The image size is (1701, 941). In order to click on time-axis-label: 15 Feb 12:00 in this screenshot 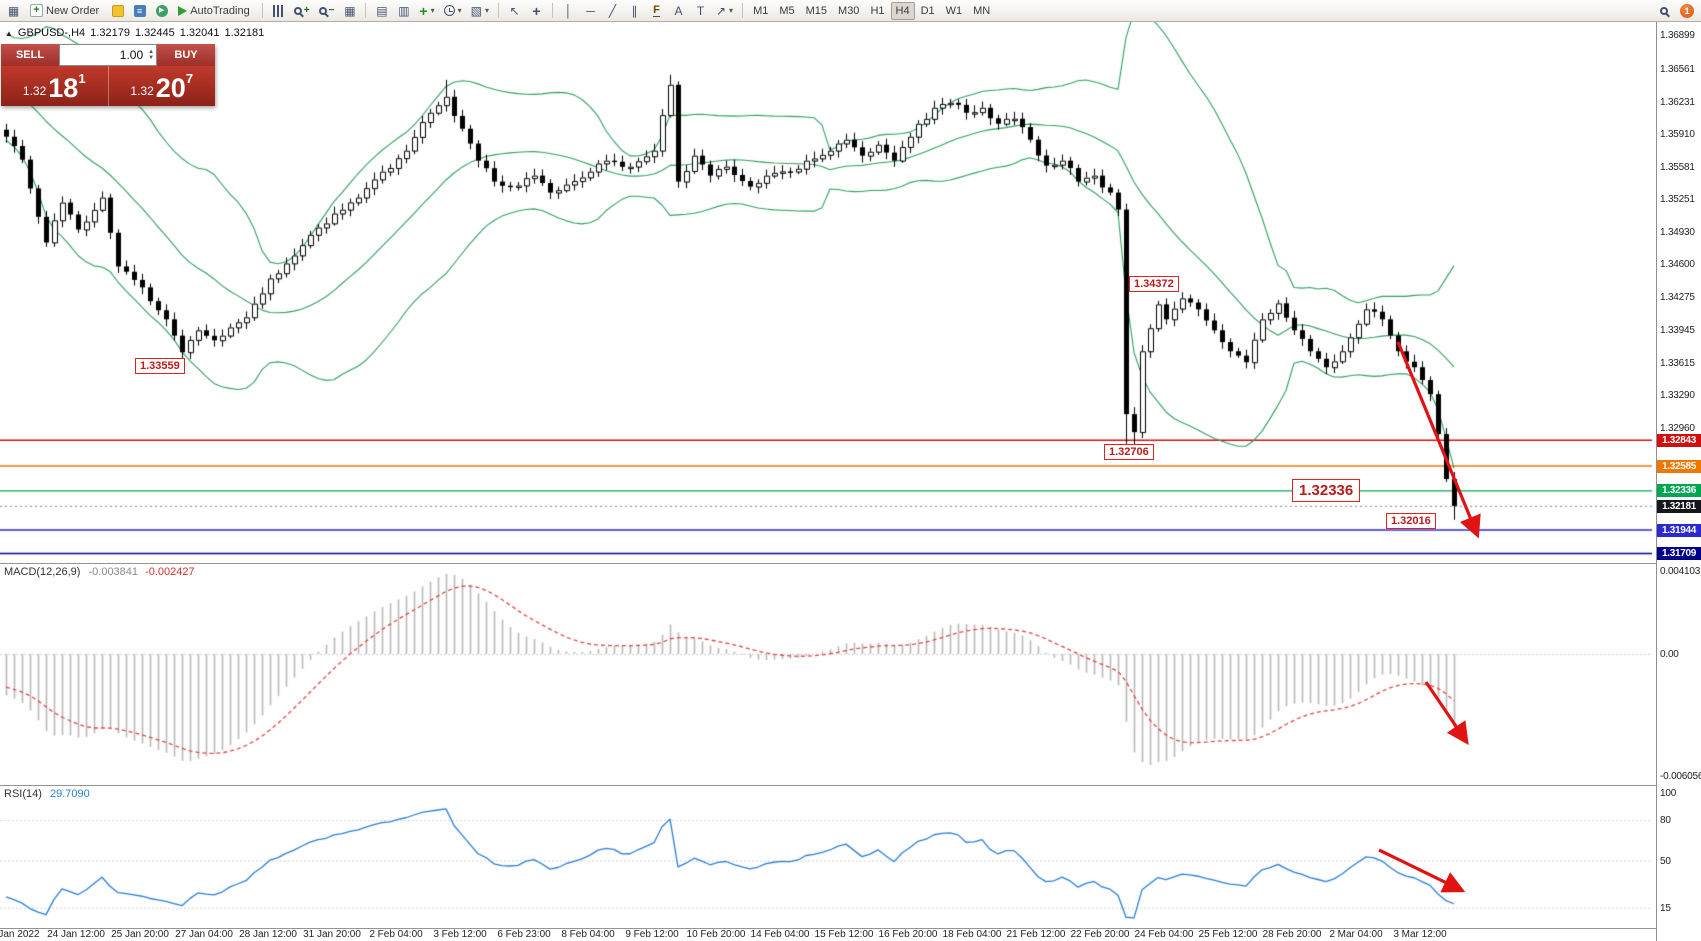, I will do `click(844, 934)`.